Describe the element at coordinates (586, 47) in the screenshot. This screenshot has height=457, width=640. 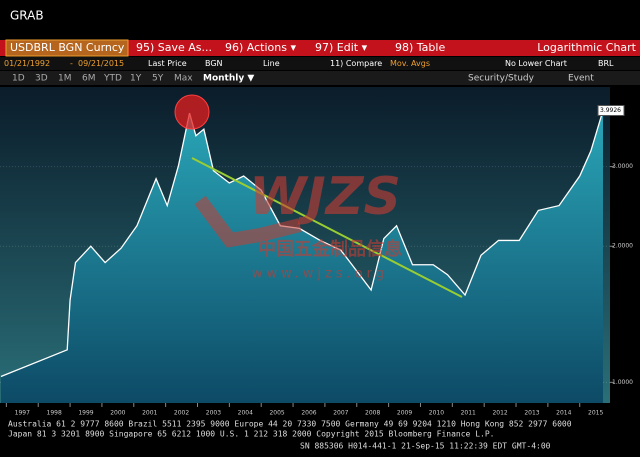
I see `chart-mode: Logarithmic Chart` at that location.